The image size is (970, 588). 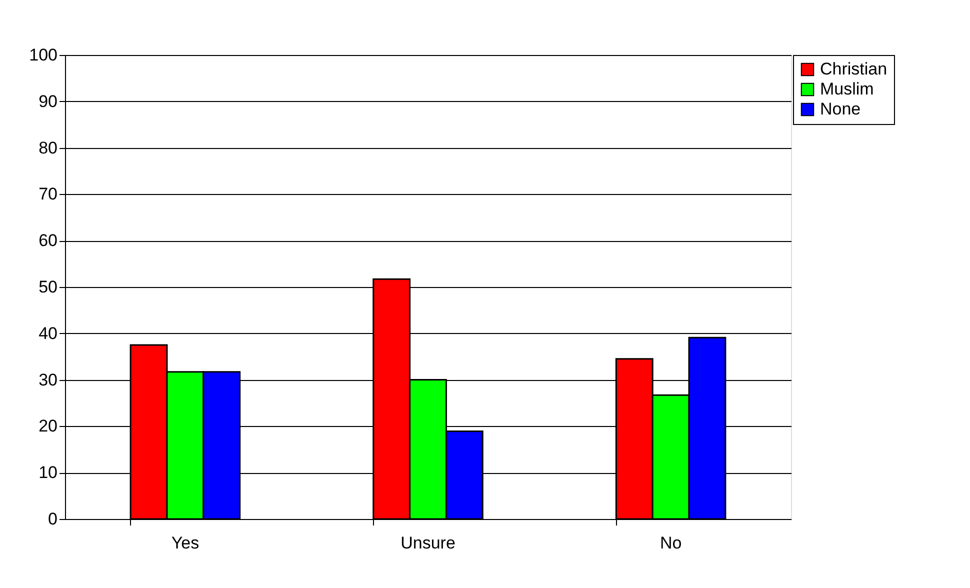 What do you see at coordinates (53, 519) in the screenshot?
I see `y-tick-label: 0` at bounding box center [53, 519].